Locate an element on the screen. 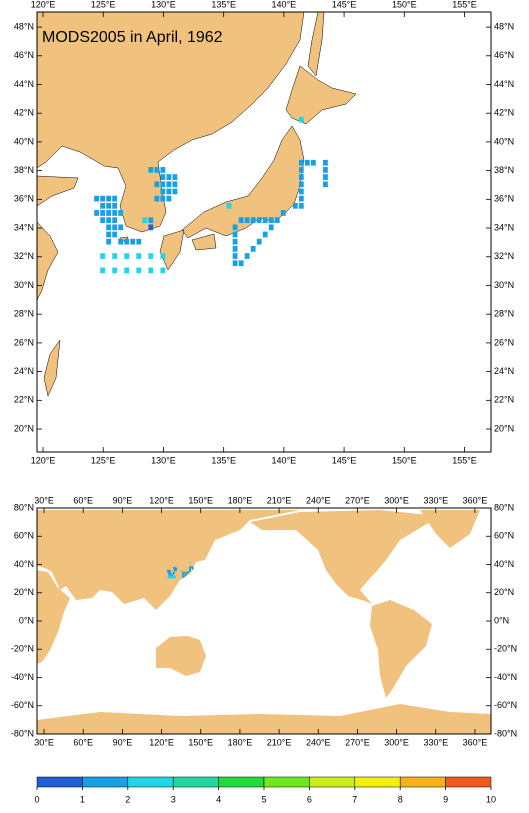 The image size is (529, 813). y-tick-label: 24°N is located at coordinates (24, 371).